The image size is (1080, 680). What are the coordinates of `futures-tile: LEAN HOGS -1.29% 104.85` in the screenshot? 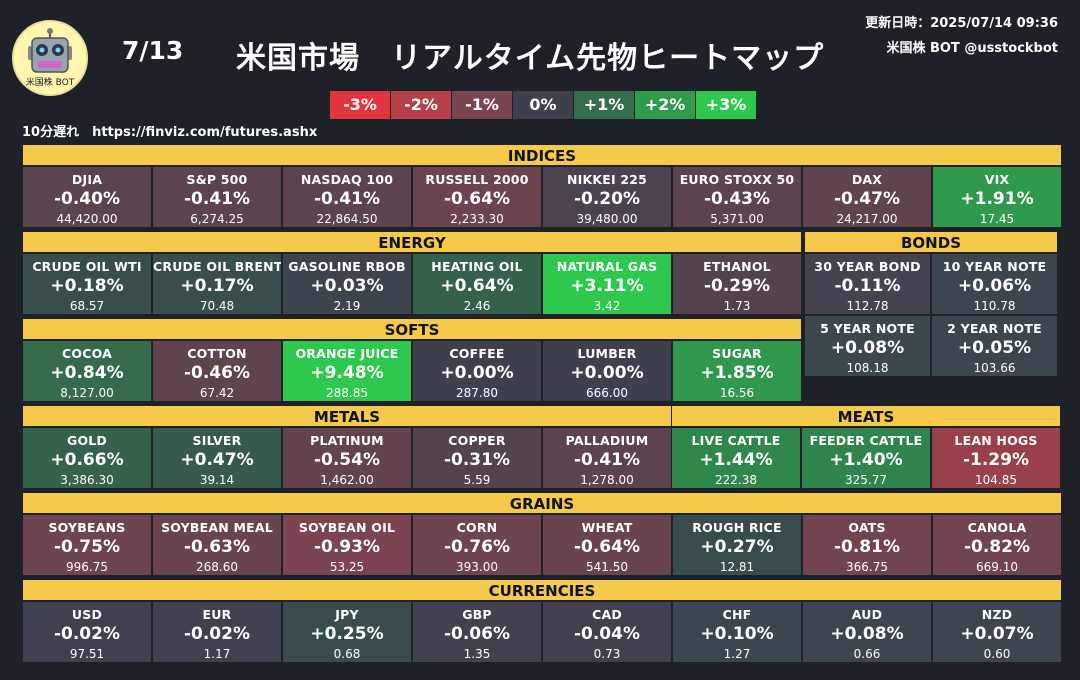 It's located at (996, 458).